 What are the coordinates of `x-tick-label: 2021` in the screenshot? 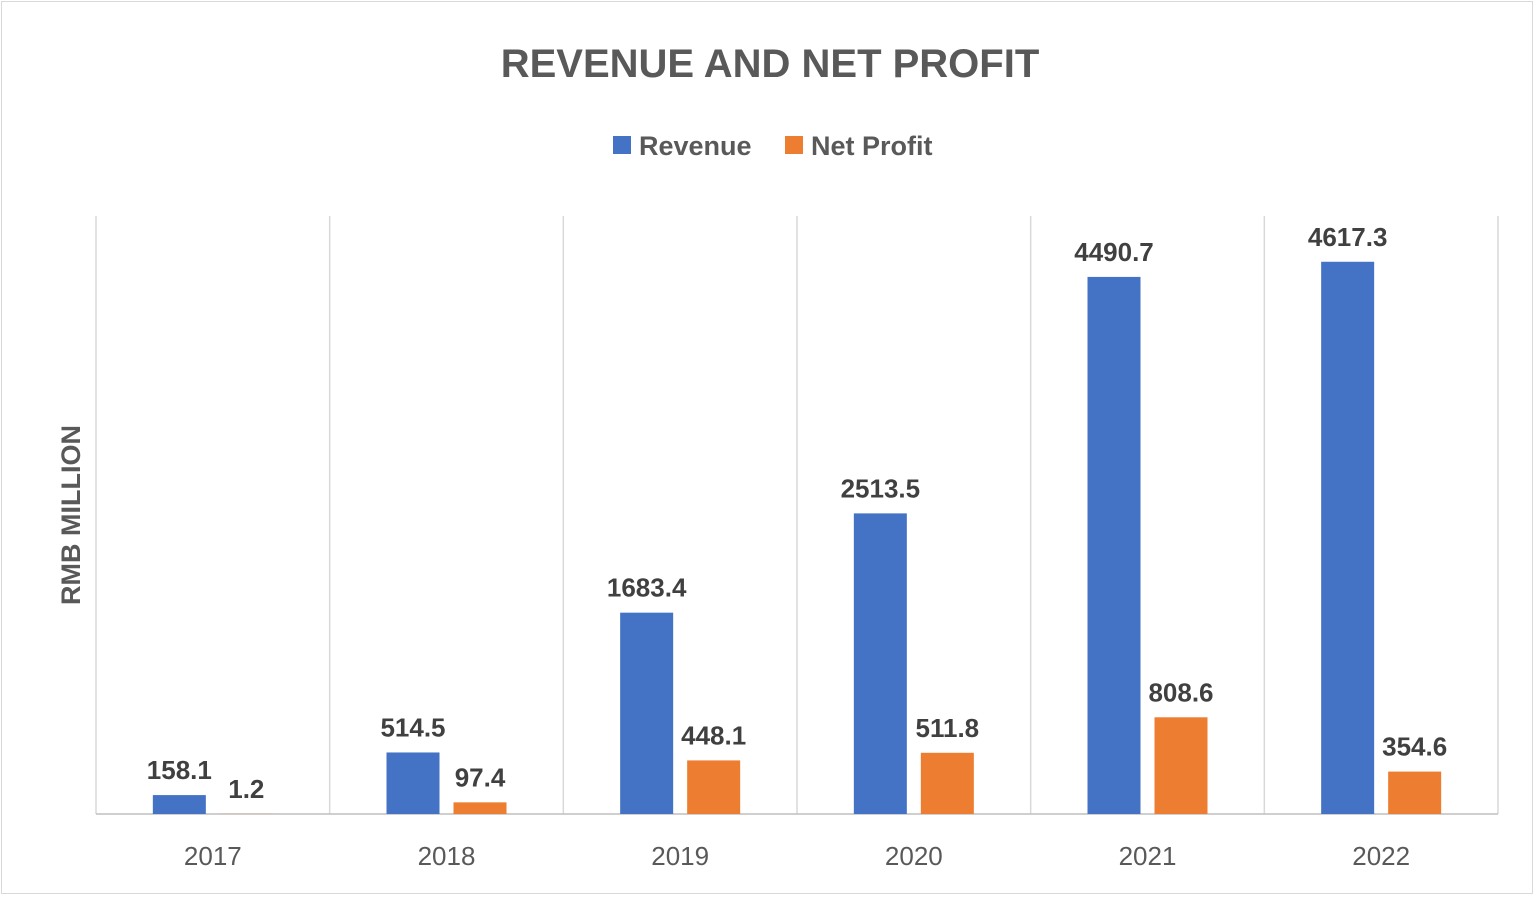 It's located at (1148, 856).